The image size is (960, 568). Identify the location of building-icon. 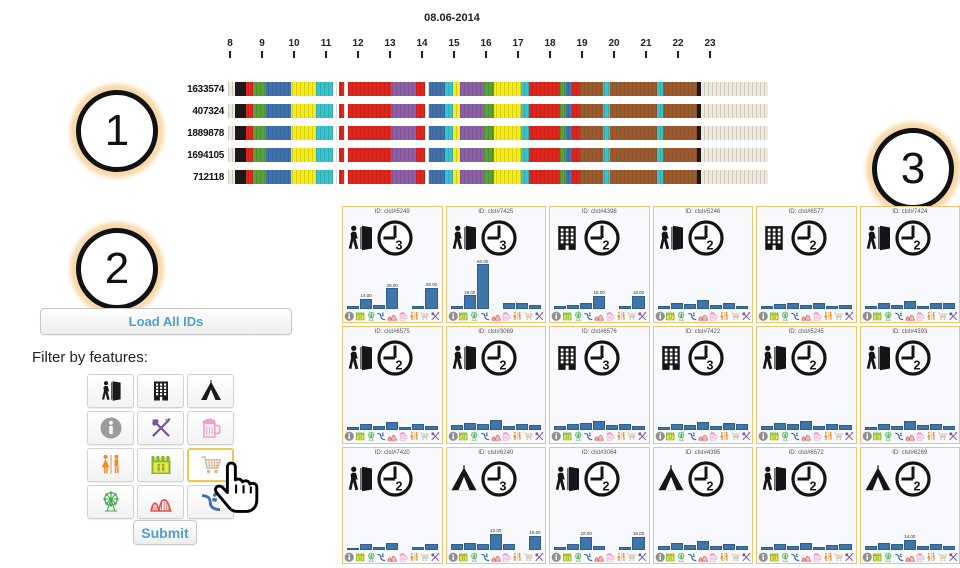
(161, 391).